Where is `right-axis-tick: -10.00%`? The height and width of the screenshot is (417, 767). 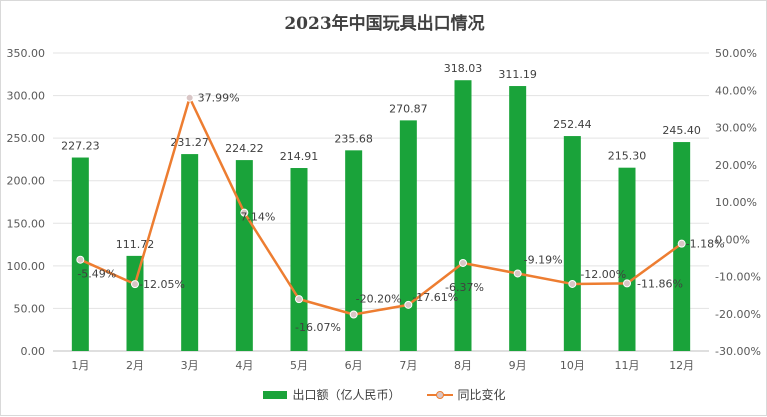
right-axis-tick: -10.00% is located at coordinates (738, 277).